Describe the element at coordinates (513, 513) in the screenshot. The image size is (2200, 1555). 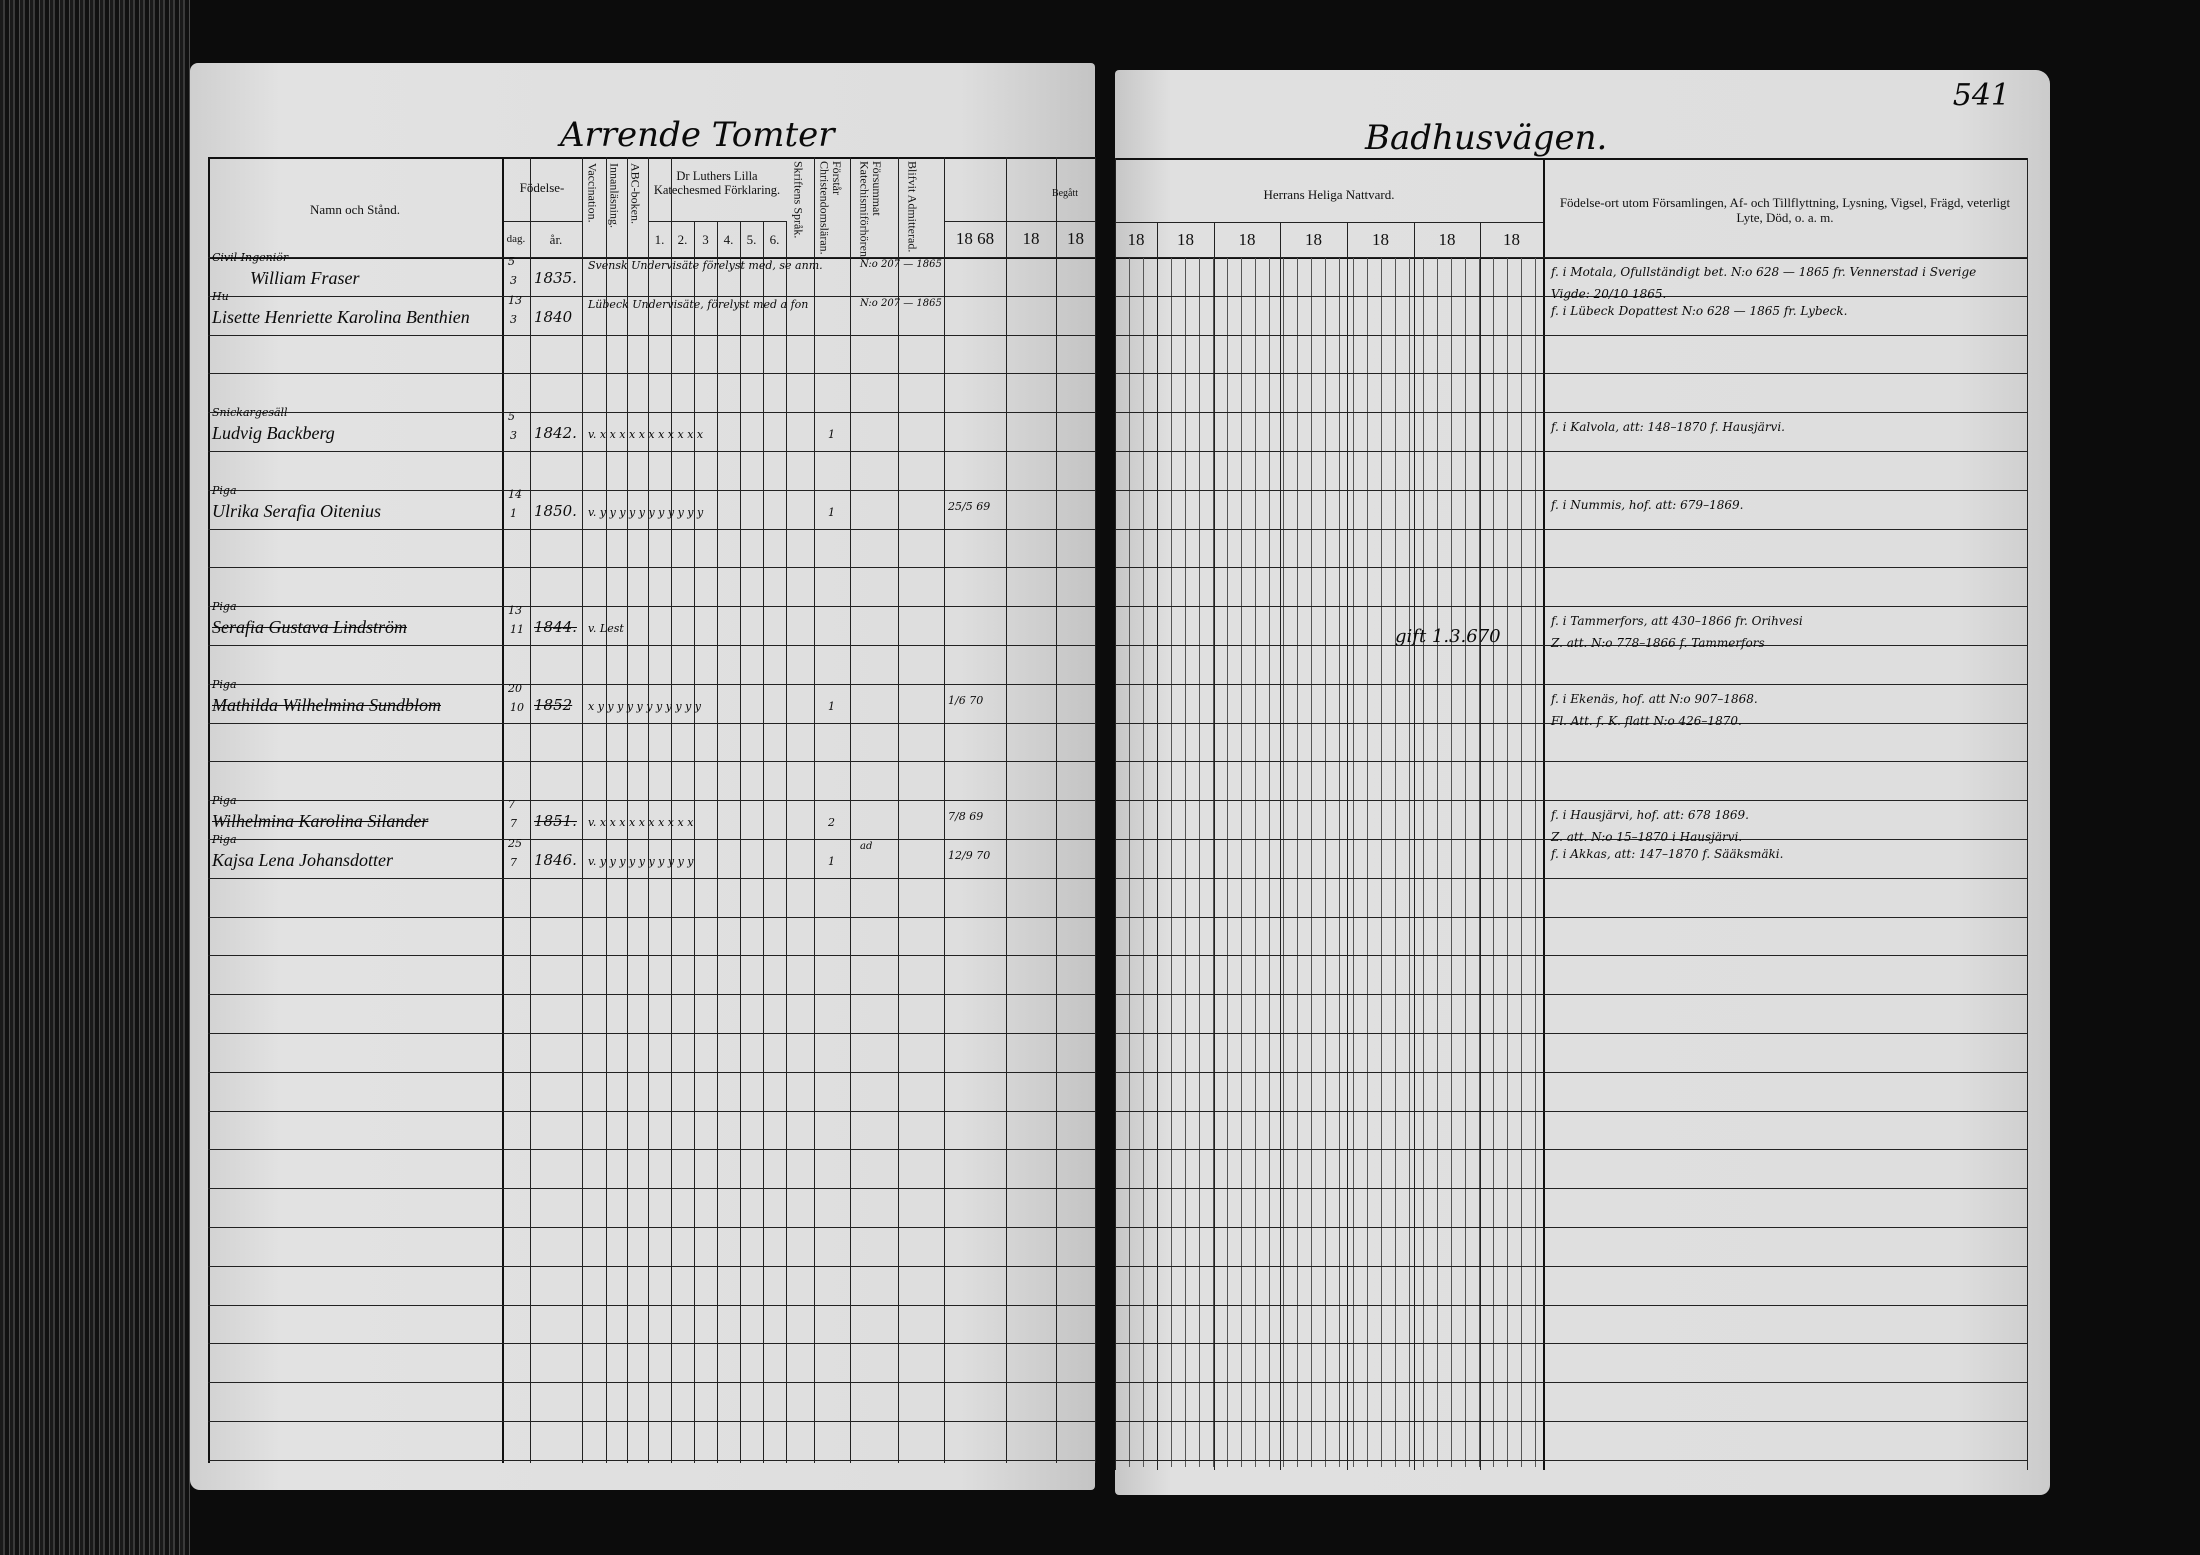
I see `entry-birth-month: 1` at that location.